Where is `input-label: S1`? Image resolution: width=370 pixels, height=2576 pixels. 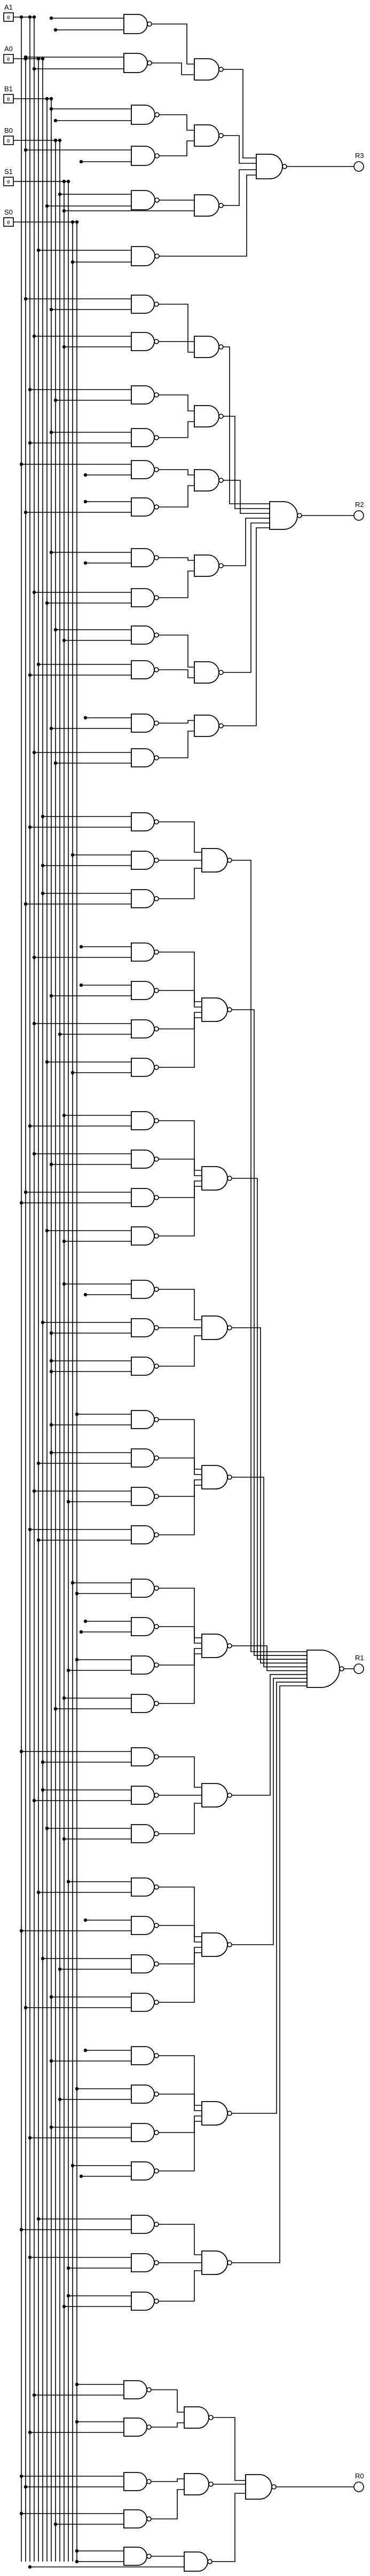
input-label: S1 is located at coordinates (8, 172).